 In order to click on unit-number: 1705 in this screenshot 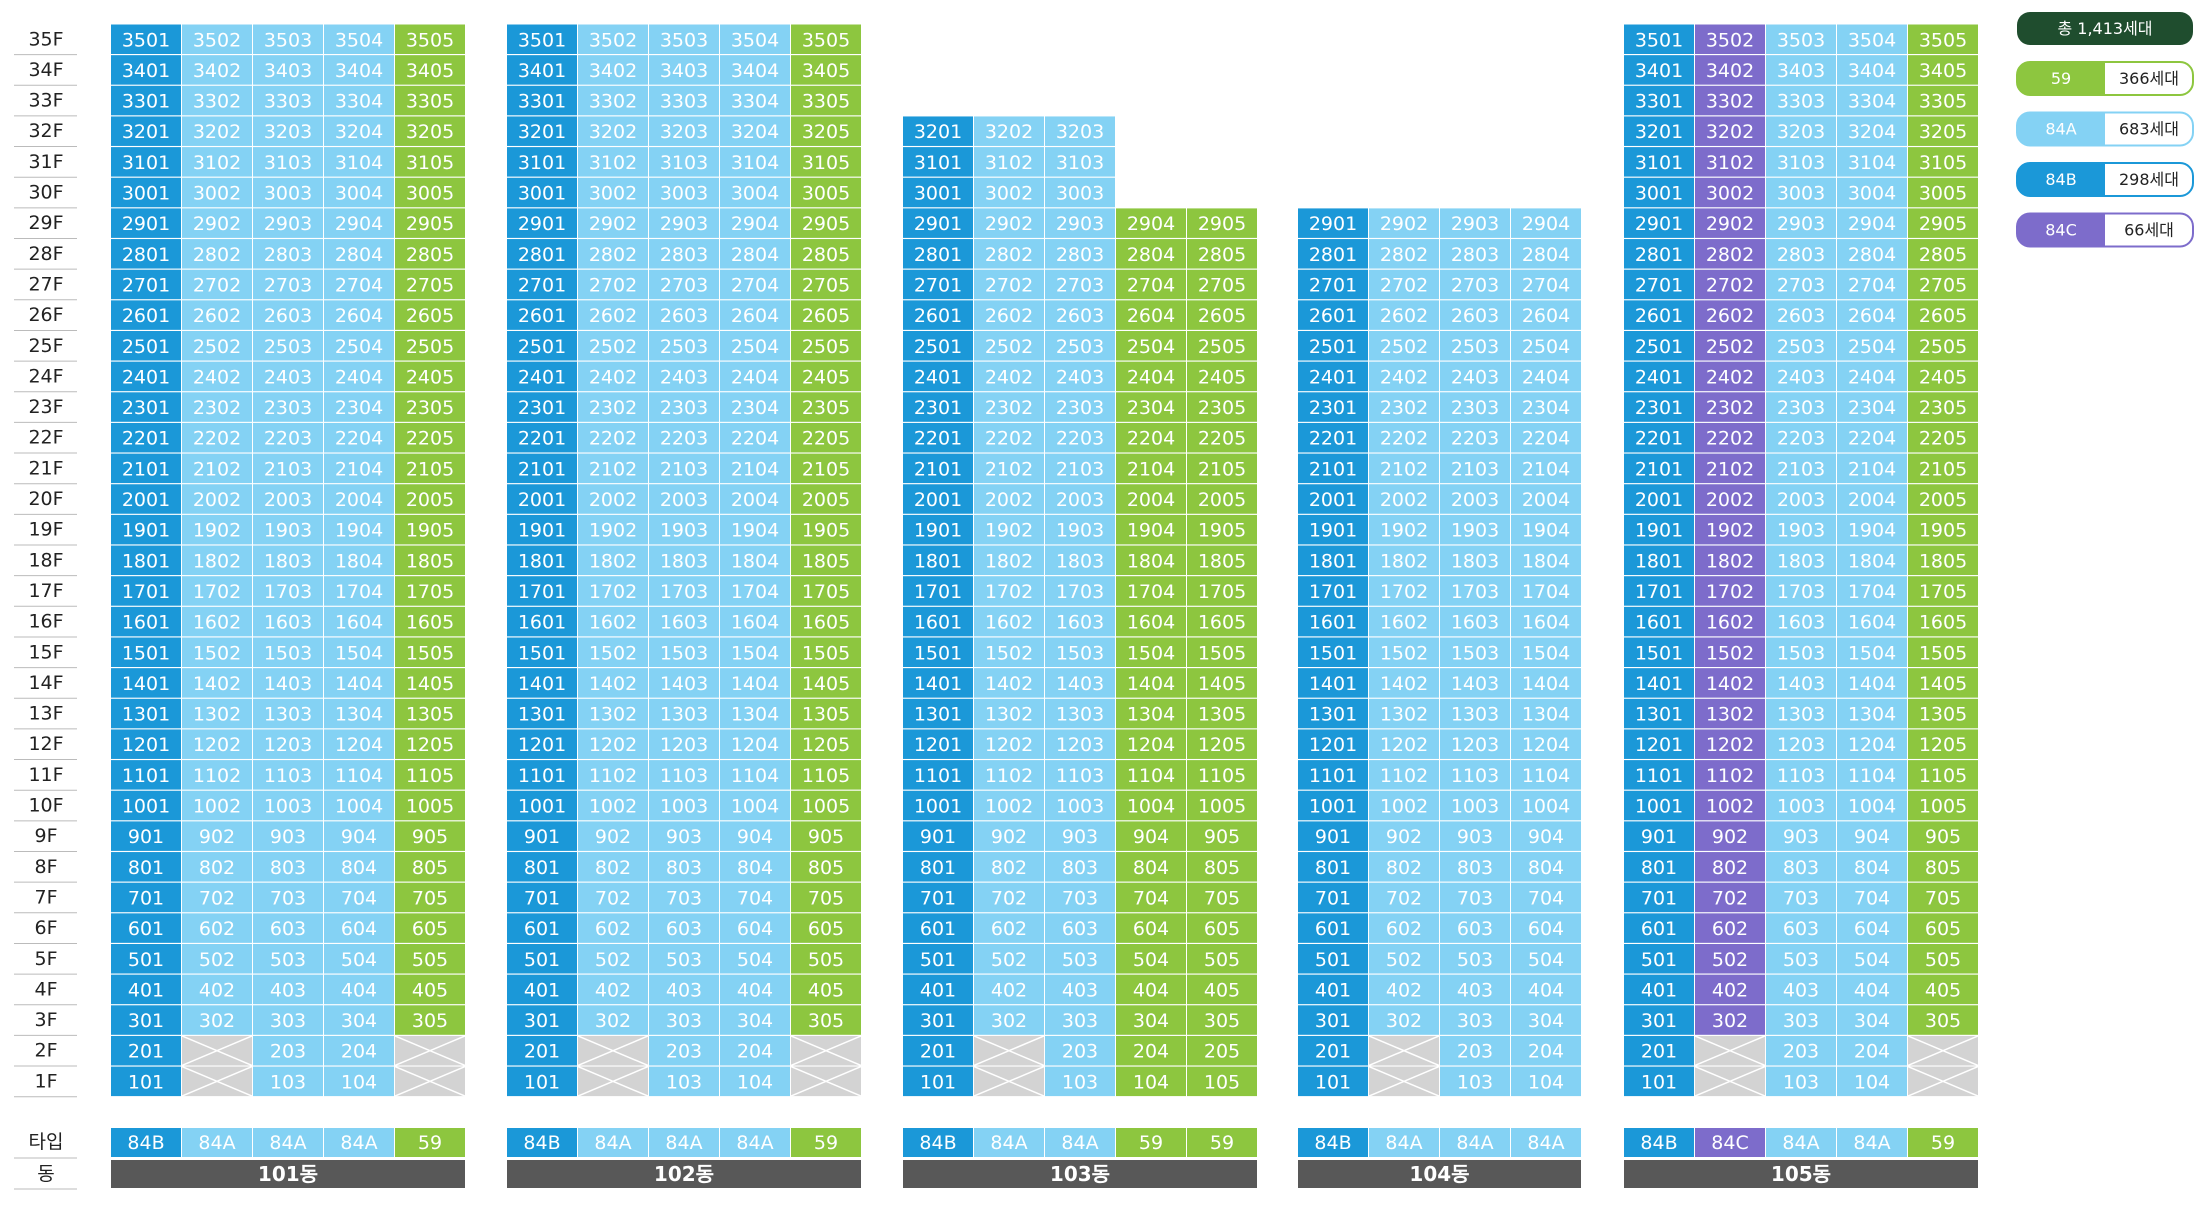, I will do `click(1222, 592)`.